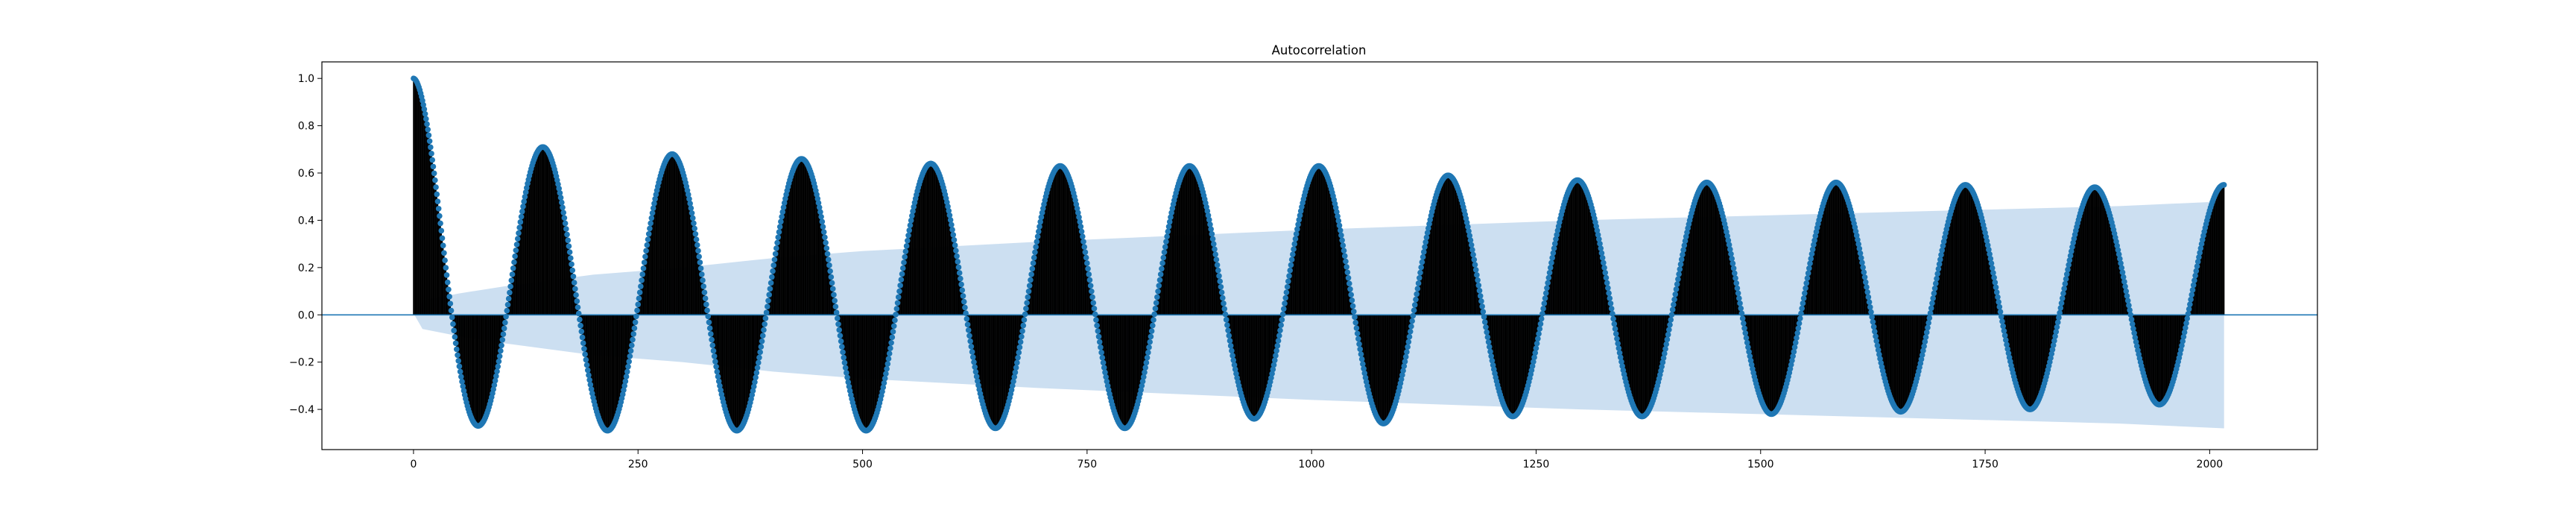  What do you see at coordinates (306, 221) in the screenshot?
I see `y-tick-label: 0.4` at bounding box center [306, 221].